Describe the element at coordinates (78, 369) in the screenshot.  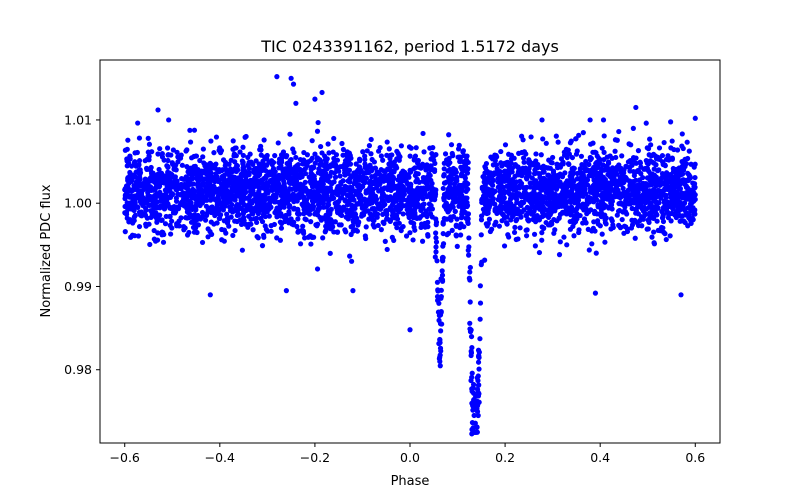
I see `y-tick-label: 0.98` at that location.